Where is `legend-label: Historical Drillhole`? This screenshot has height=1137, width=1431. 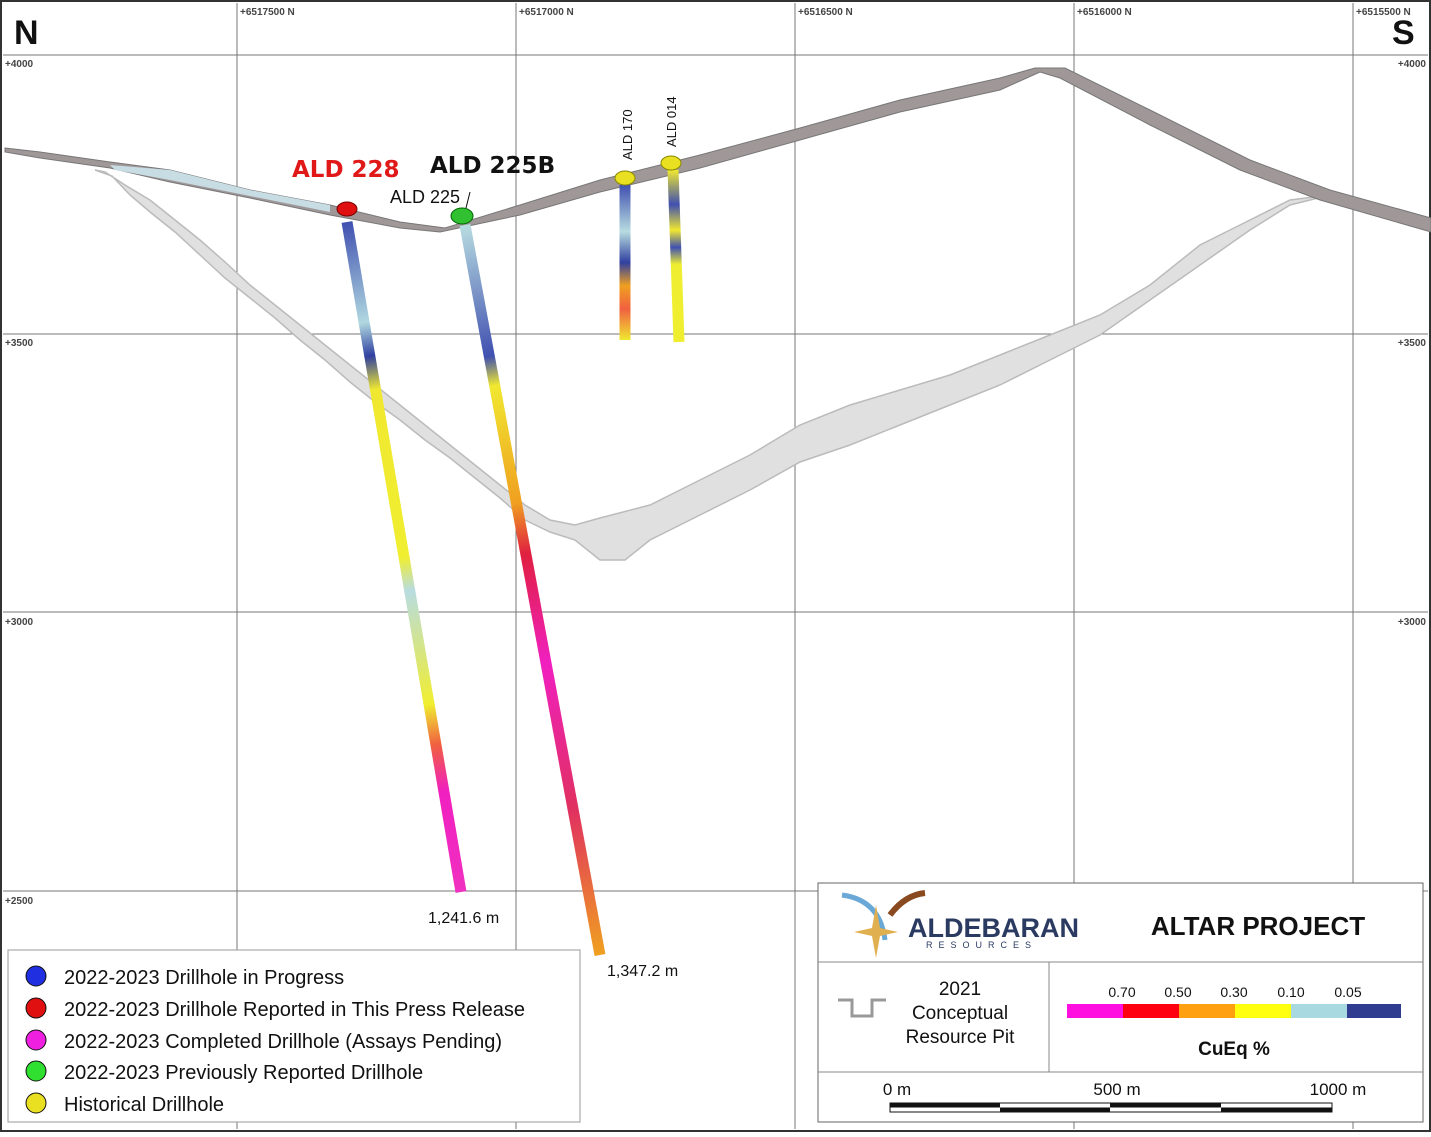
legend-label: Historical Drillhole is located at coordinates (144, 1105).